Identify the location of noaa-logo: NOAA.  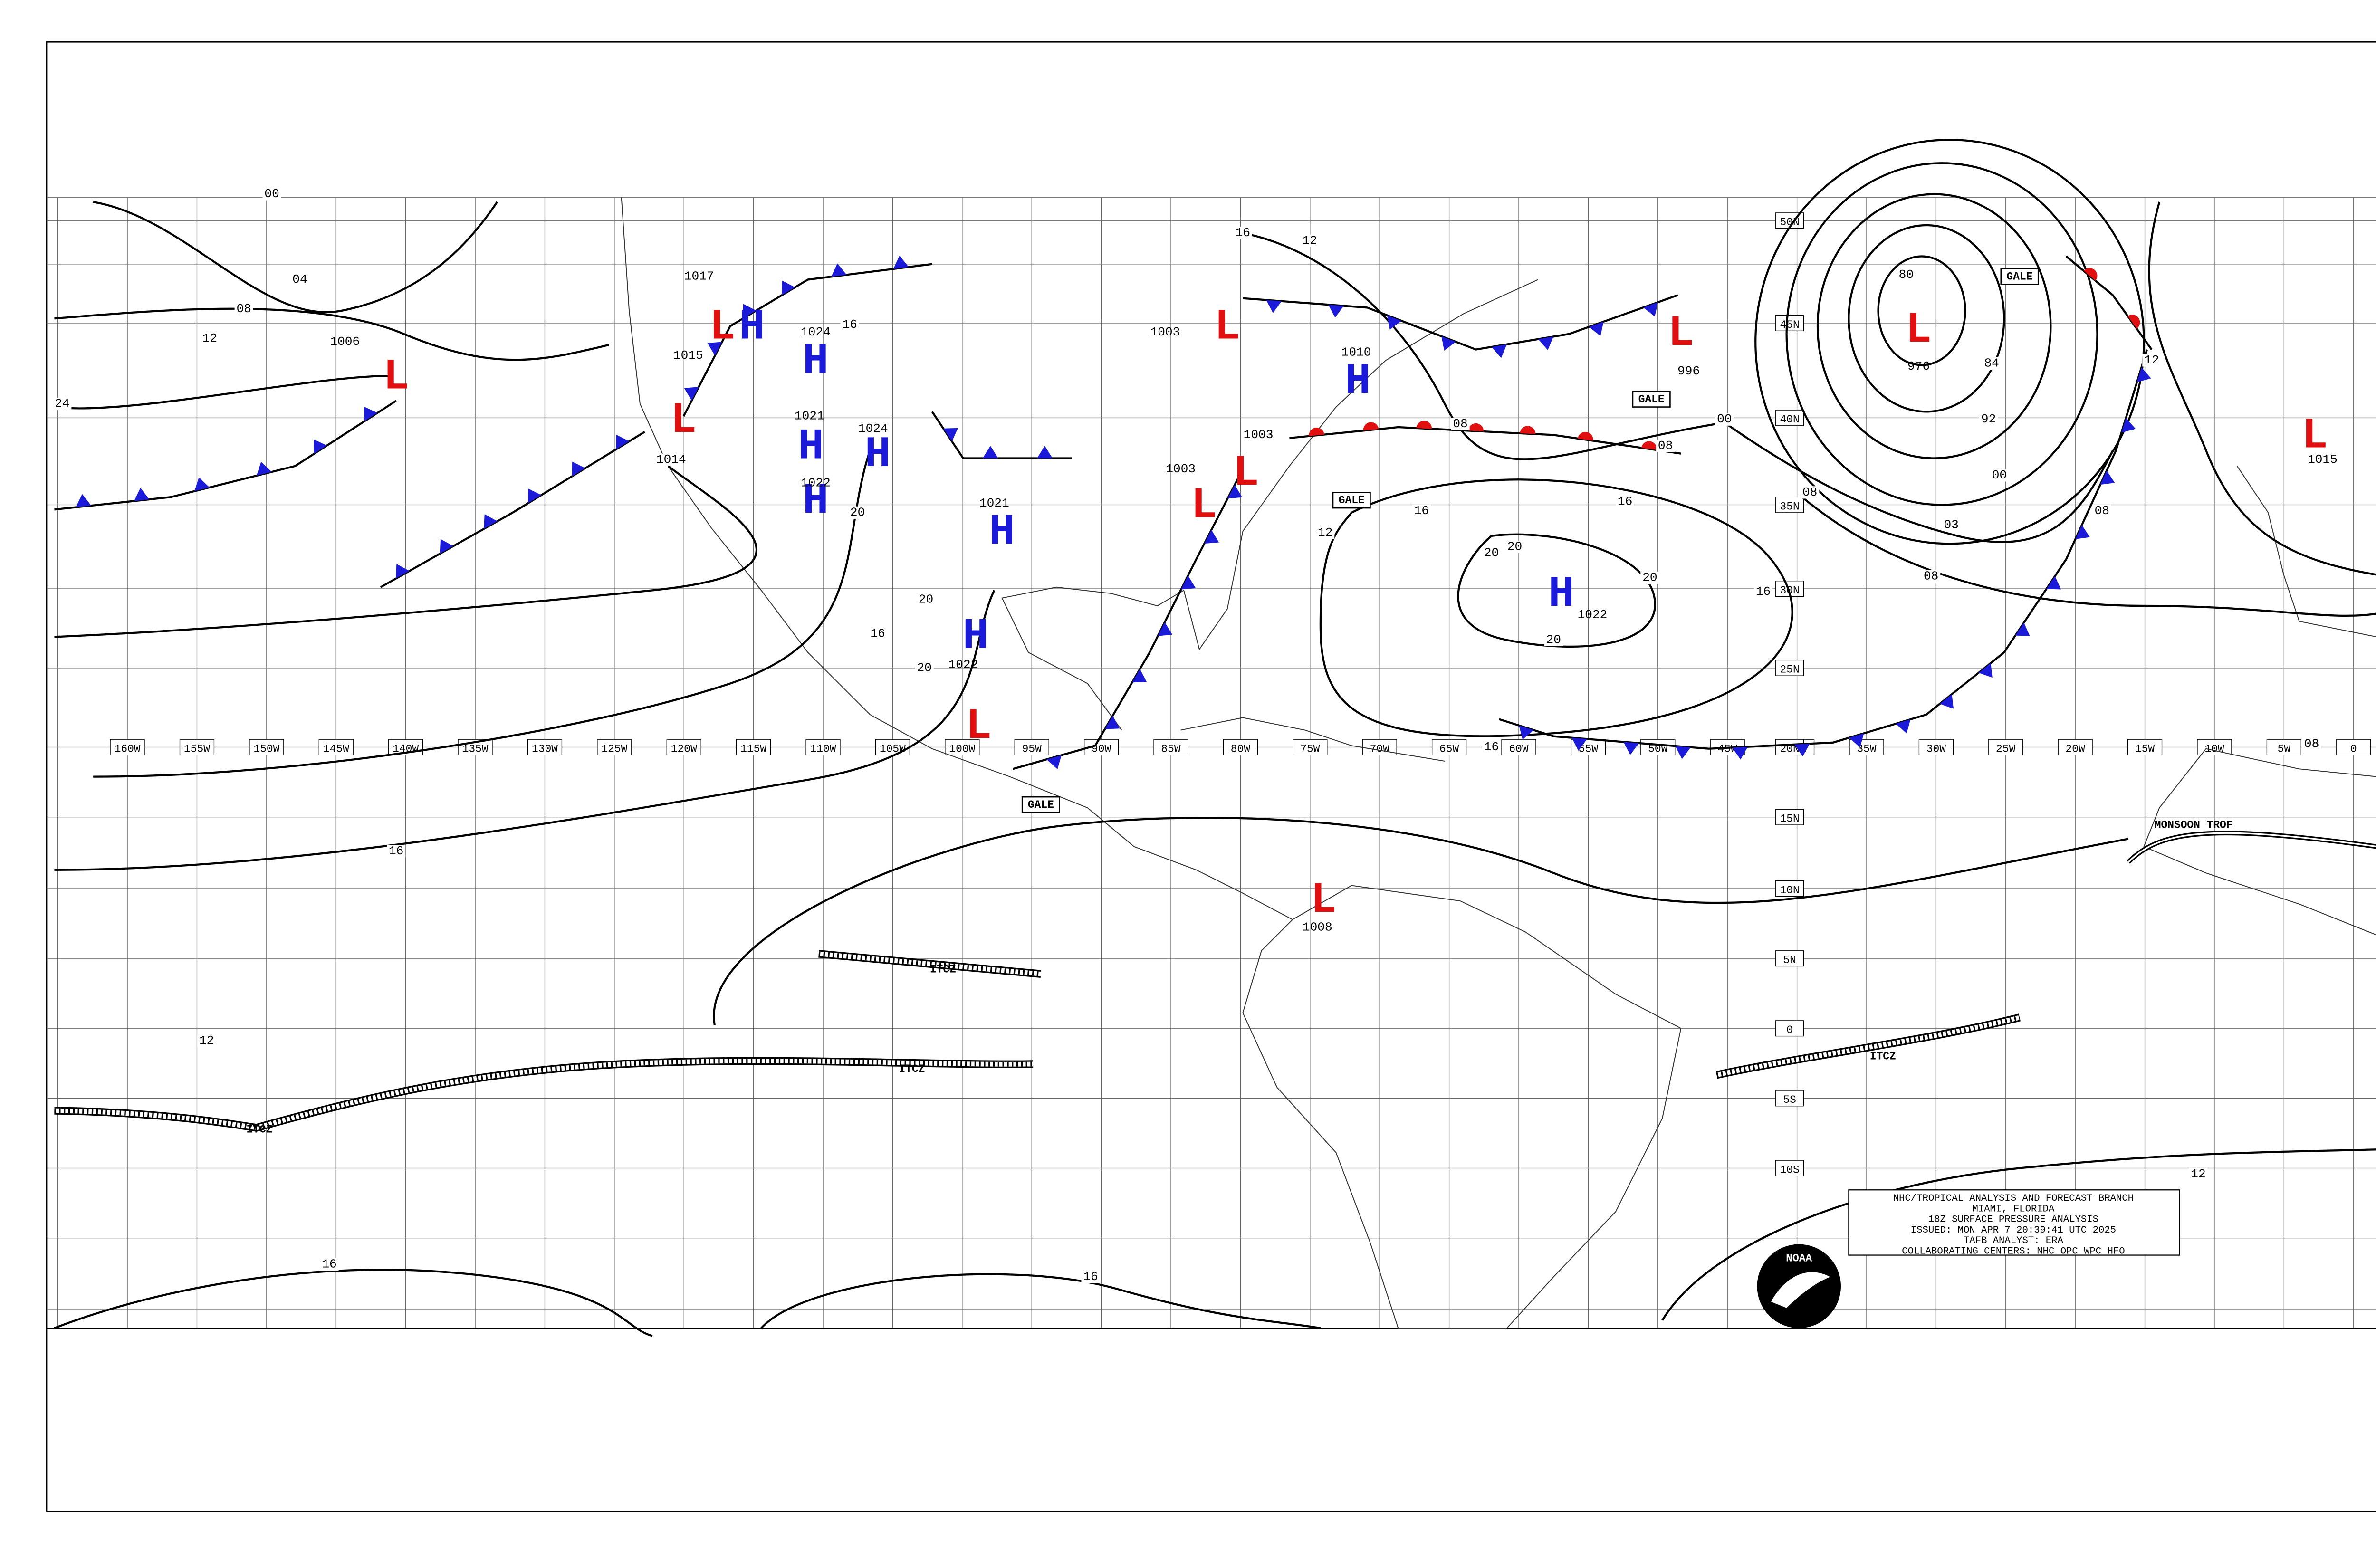
(1799, 1287).